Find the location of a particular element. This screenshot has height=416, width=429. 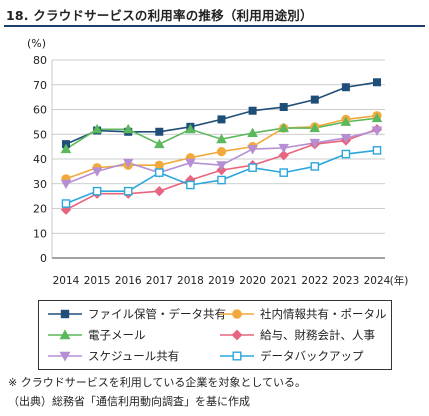

legend-item: 給与、財務会計、人事 is located at coordinates (297, 335).